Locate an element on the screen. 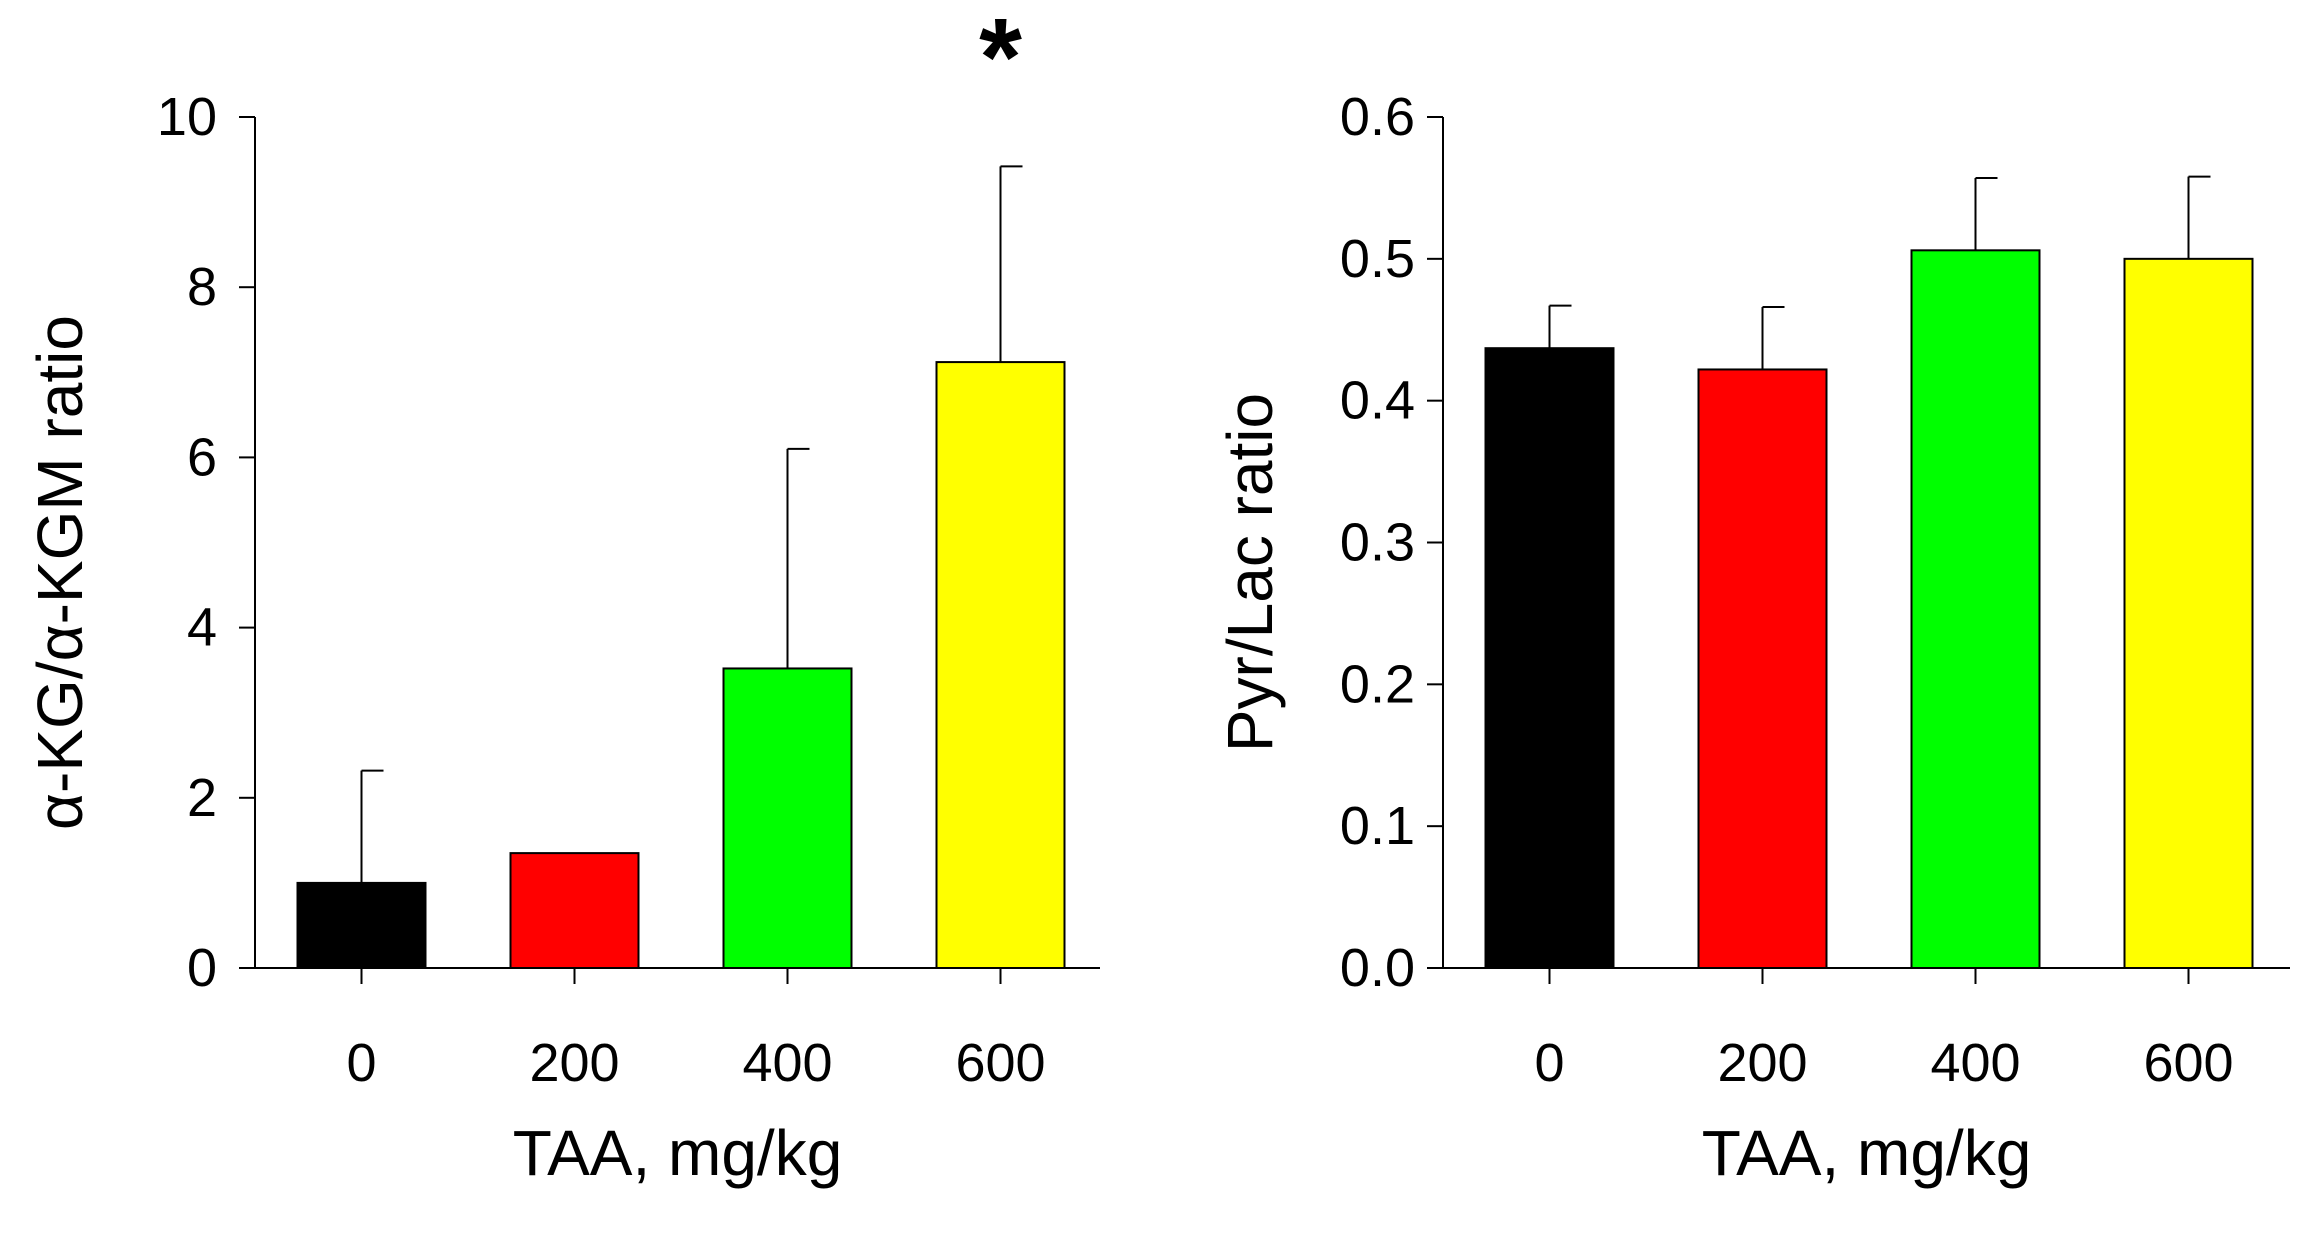 Image resolution: width=2310 pixels, height=1233 pixels. y-tick-label: 8 is located at coordinates (202, 287).